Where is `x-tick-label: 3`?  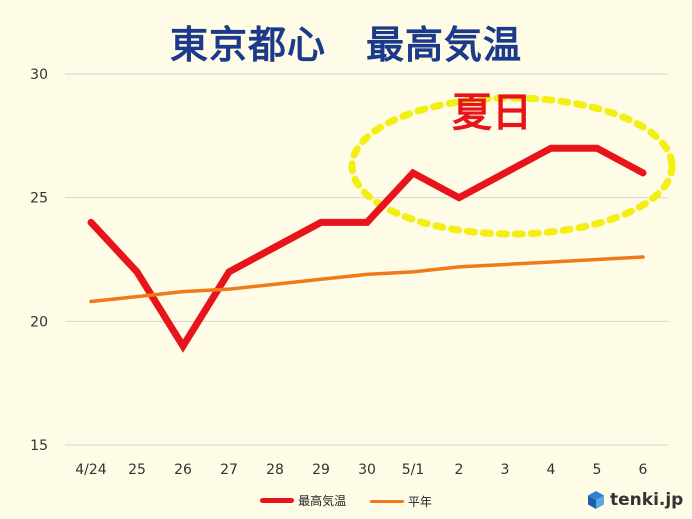
x-tick-label: 3 is located at coordinates (505, 470).